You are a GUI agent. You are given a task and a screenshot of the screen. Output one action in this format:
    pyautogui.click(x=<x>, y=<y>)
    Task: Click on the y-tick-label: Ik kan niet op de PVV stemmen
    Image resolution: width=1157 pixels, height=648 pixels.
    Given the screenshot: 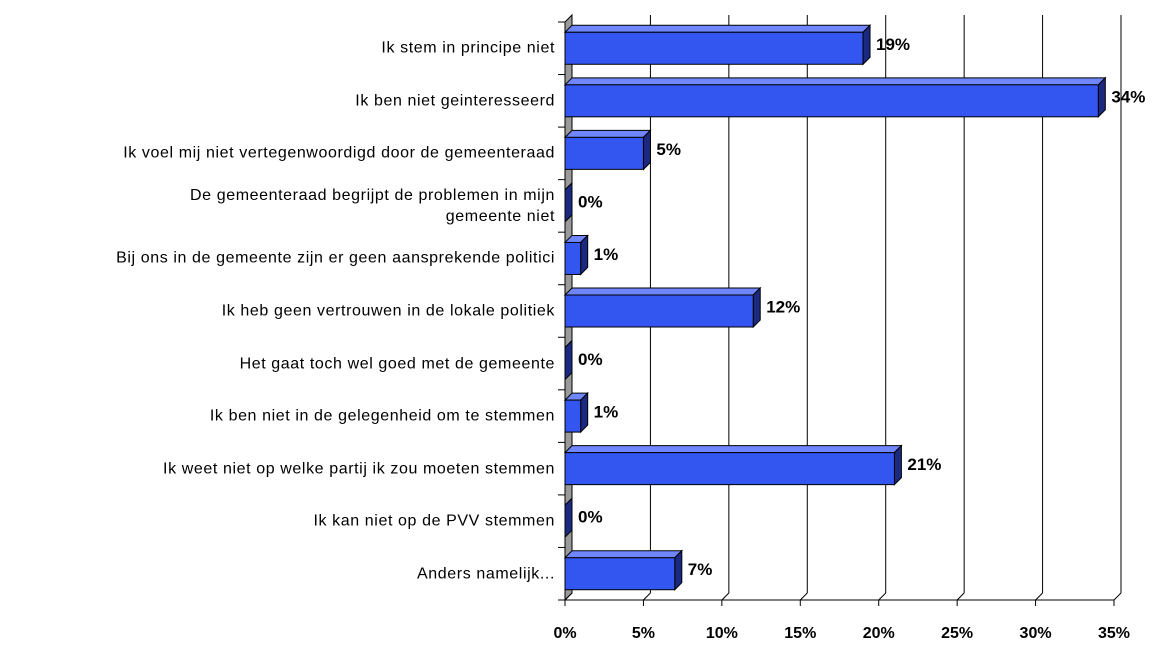 What is the action you would take?
    pyautogui.click(x=434, y=521)
    